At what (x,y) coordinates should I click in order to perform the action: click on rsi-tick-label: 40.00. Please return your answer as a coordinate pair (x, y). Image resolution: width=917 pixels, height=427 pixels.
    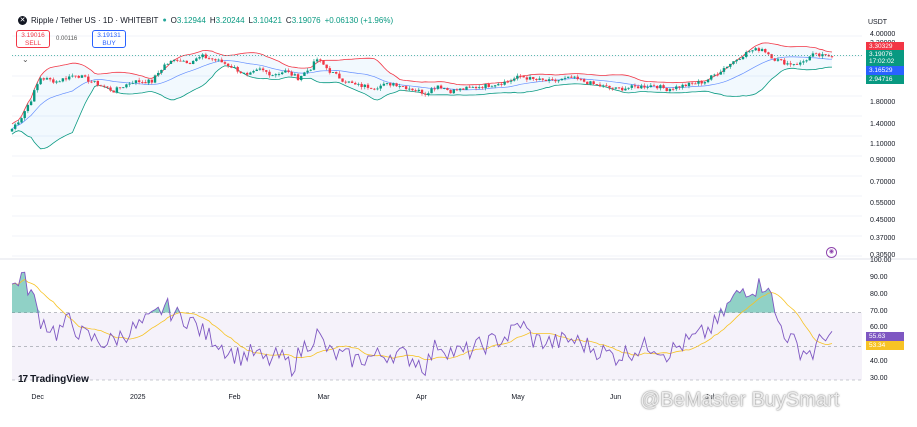
    Looking at the image, I should click on (879, 362).